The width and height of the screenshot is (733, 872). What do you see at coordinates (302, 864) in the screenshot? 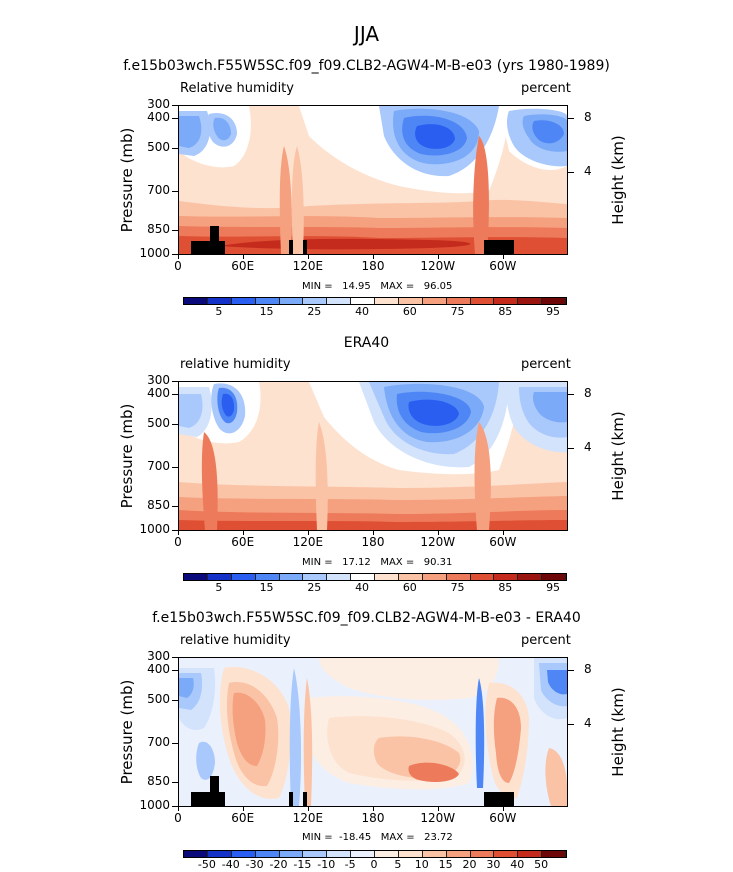
I see `panel-3-colorbar-label: -15` at bounding box center [302, 864].